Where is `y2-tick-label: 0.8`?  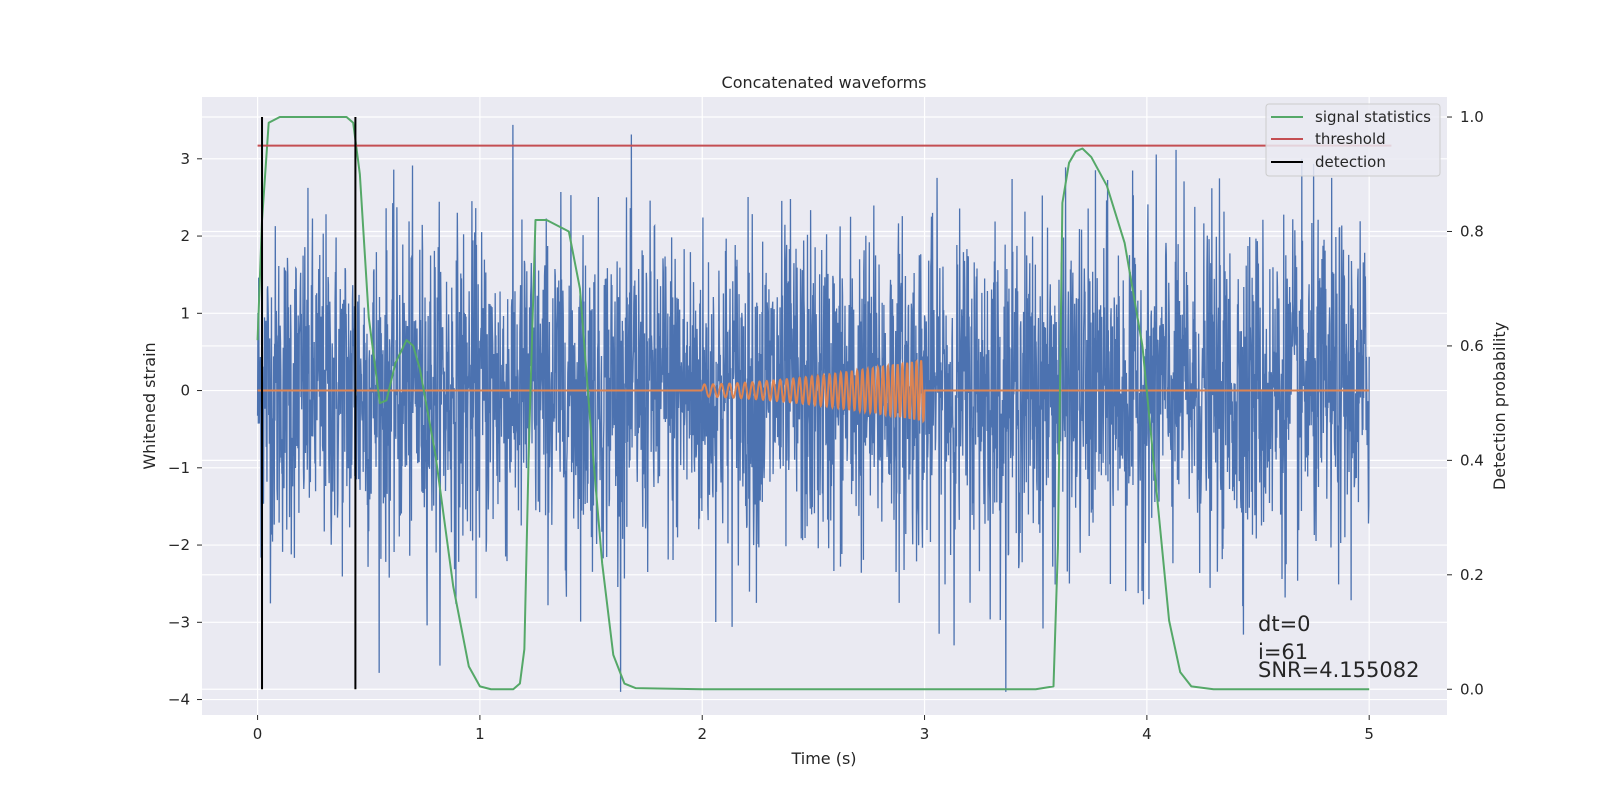 y2-tick-label: 0.8 is located at coordinates (1472, 231).